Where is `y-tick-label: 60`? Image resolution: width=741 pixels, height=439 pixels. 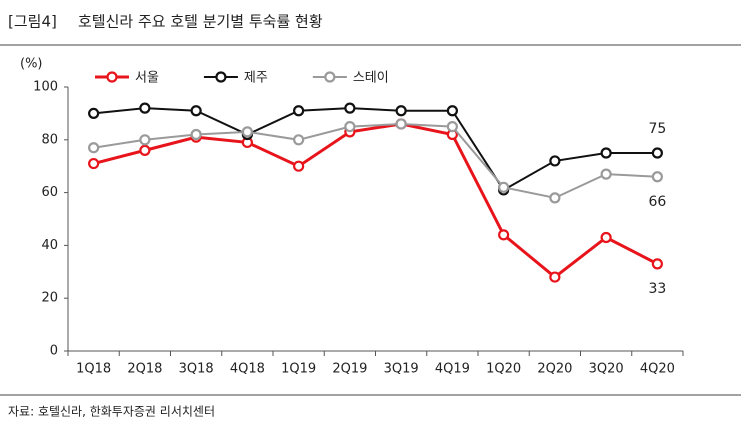 y-tick-label: 60 is located at coordinates (49, 192).